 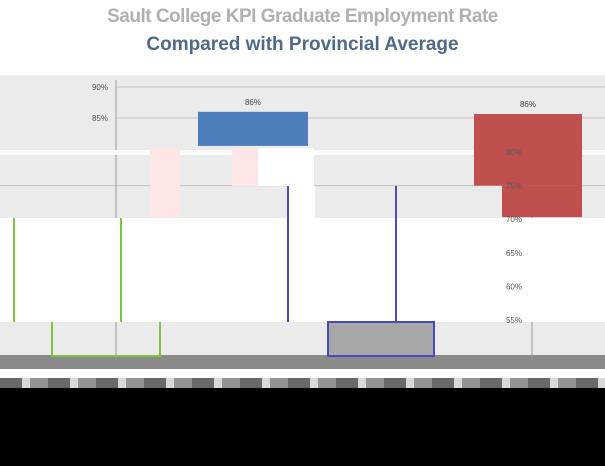 What do you see at coordinates (100, 103) in the screenshot?
I see `y-tick-labels-left: 90% 85%` at bounding box center [100, 103].